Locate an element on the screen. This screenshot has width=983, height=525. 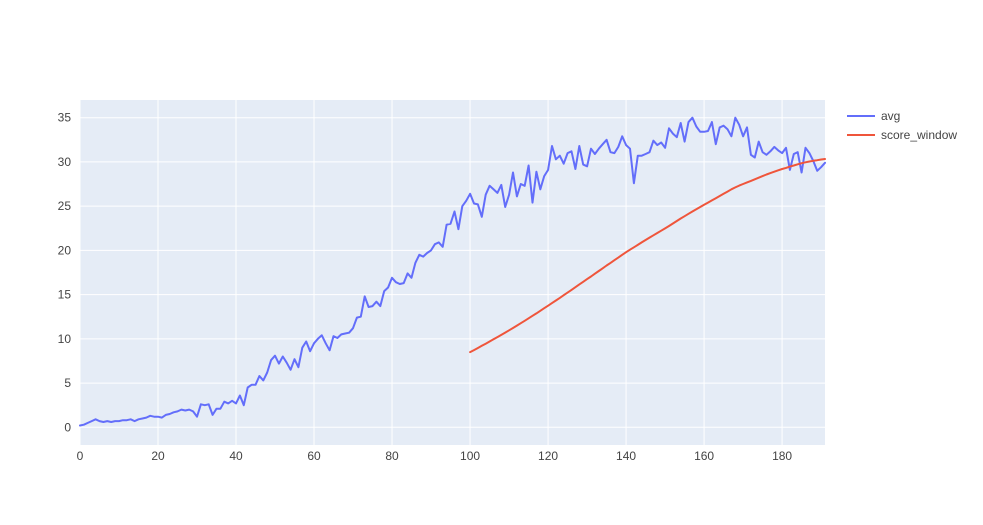
y-tick-label: 5 is located at coordinates (67, 383).